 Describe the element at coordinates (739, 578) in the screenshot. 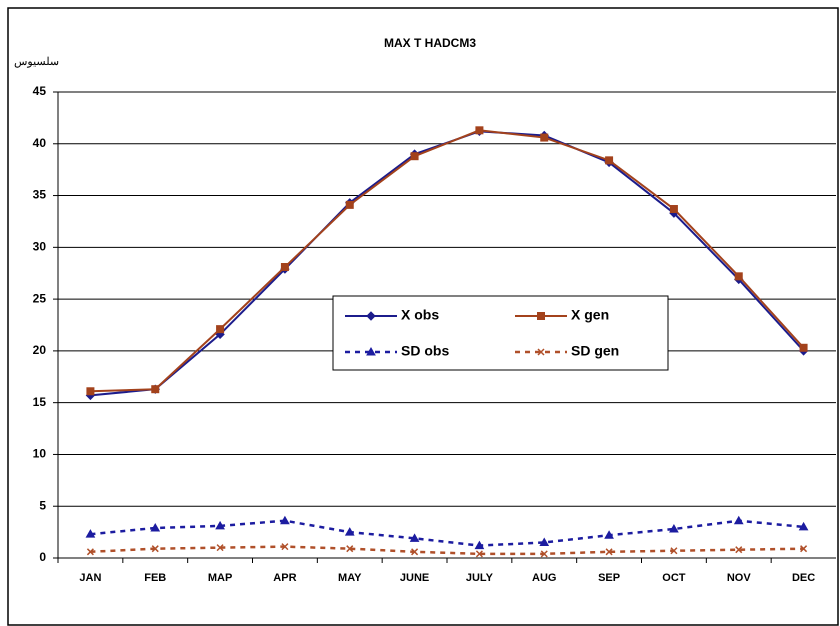

I see `x-tick-label: NOV` at that location.